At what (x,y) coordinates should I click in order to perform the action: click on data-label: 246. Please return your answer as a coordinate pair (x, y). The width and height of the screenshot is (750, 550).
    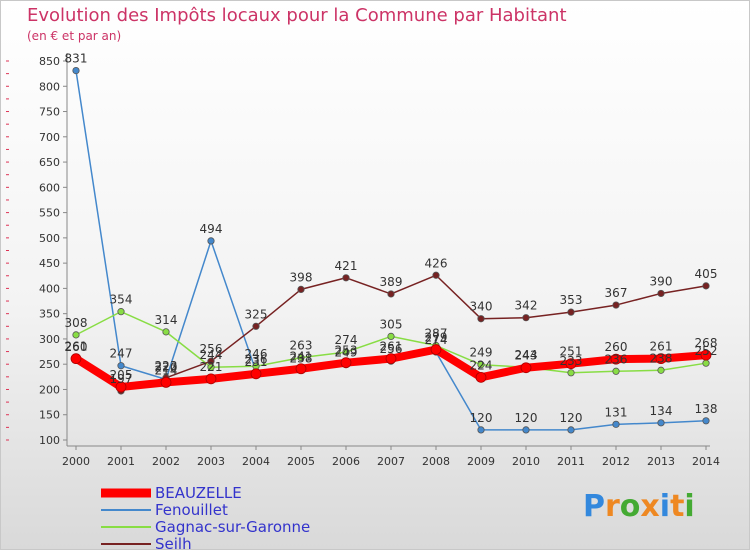
    Looking at the image, I should click on (256, 354).